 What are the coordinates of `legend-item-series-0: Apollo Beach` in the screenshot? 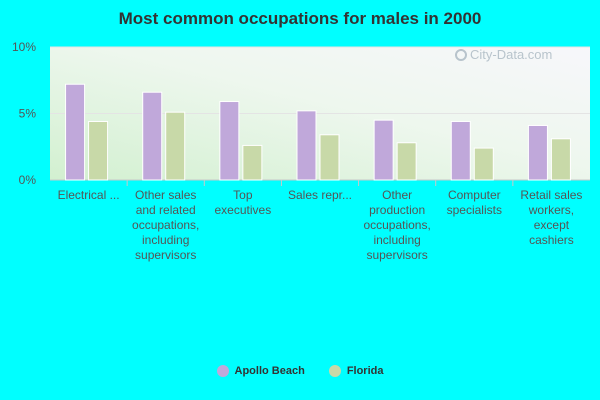 It's located at (260, 371).